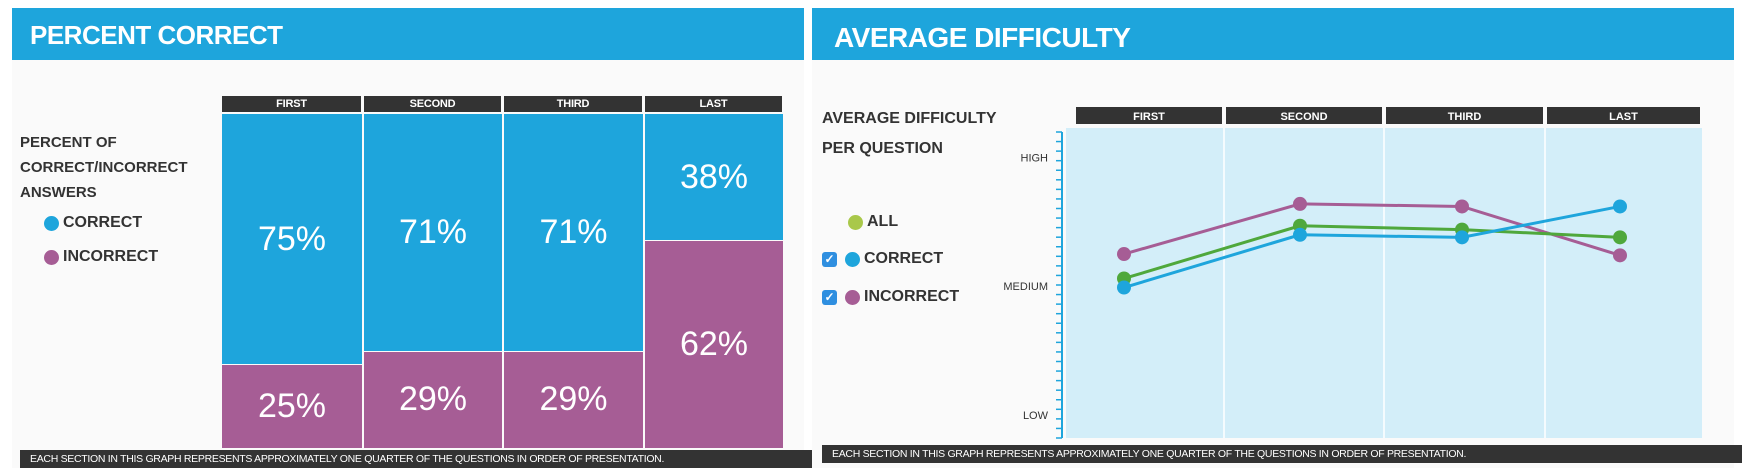 The height and width of the screenshot is (476, 1742). What do you see at coordinates (855, 222) in the screenshot?
I see `all-dot-icon` at bounding box center [855, 222].